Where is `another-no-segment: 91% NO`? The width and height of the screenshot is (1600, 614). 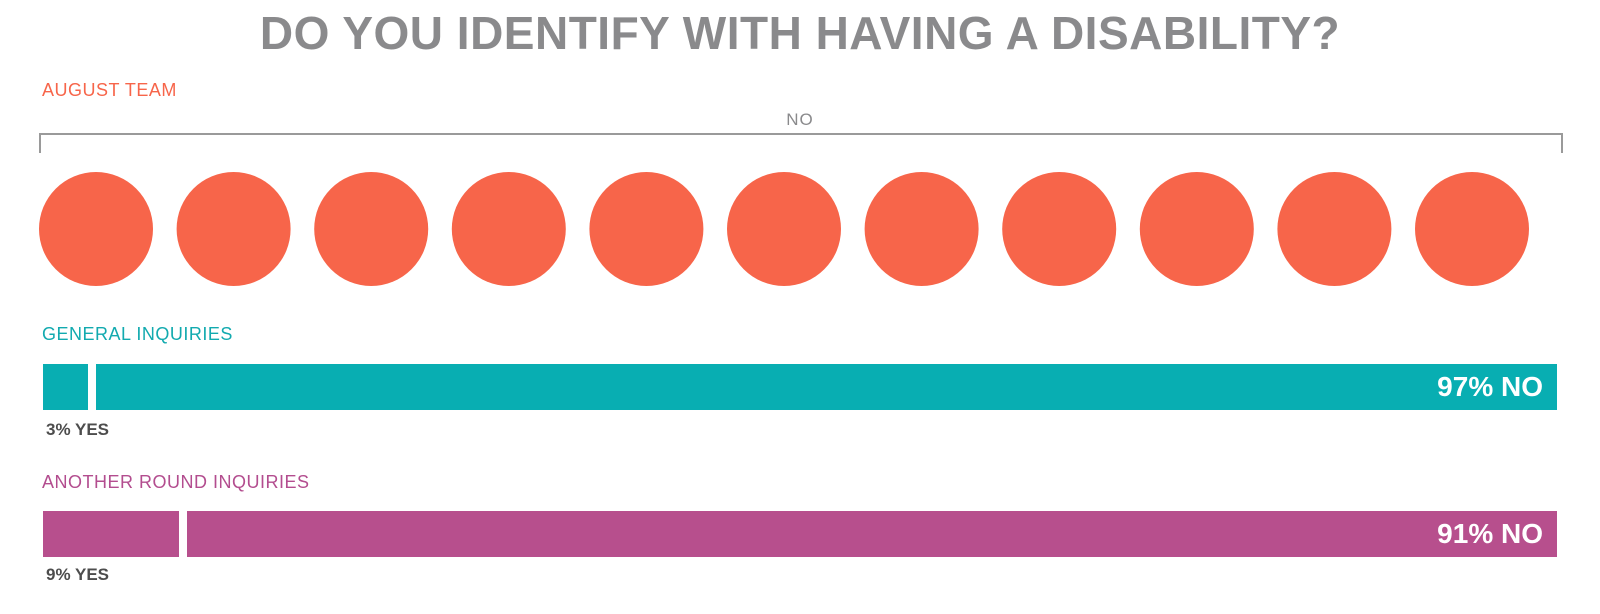
another-no-segment: 91% NO is located at coordinates (872, 534).